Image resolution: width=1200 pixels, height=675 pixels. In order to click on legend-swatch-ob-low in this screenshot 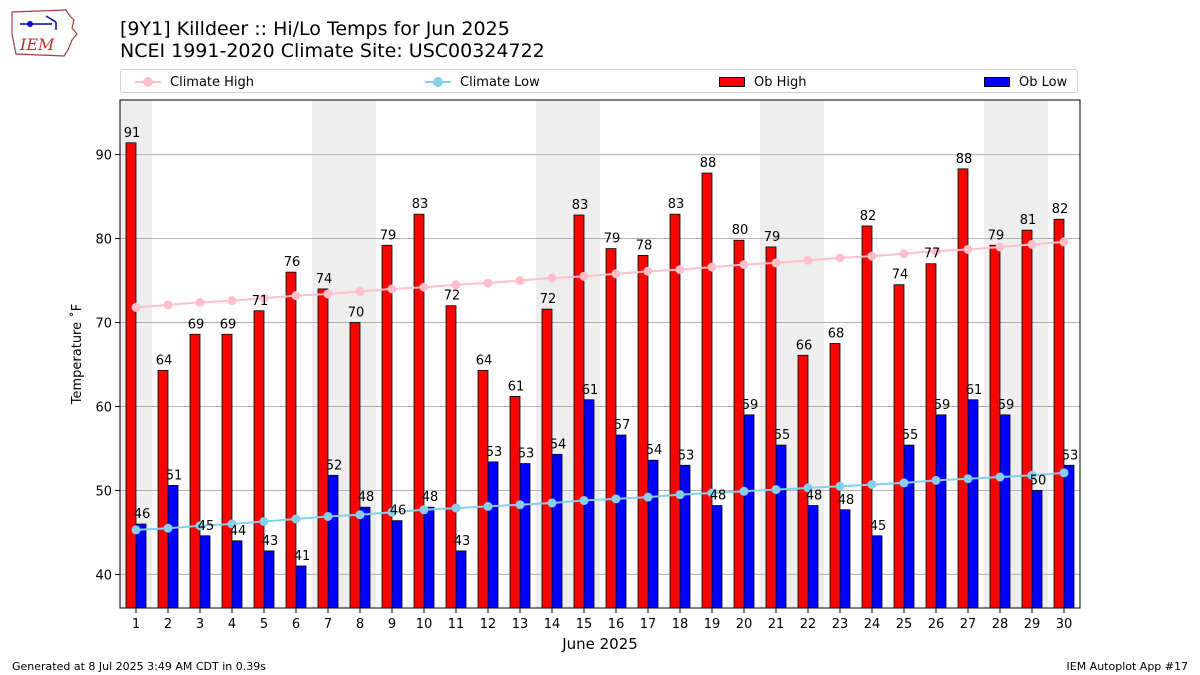, I will do `click(997, 82)`.